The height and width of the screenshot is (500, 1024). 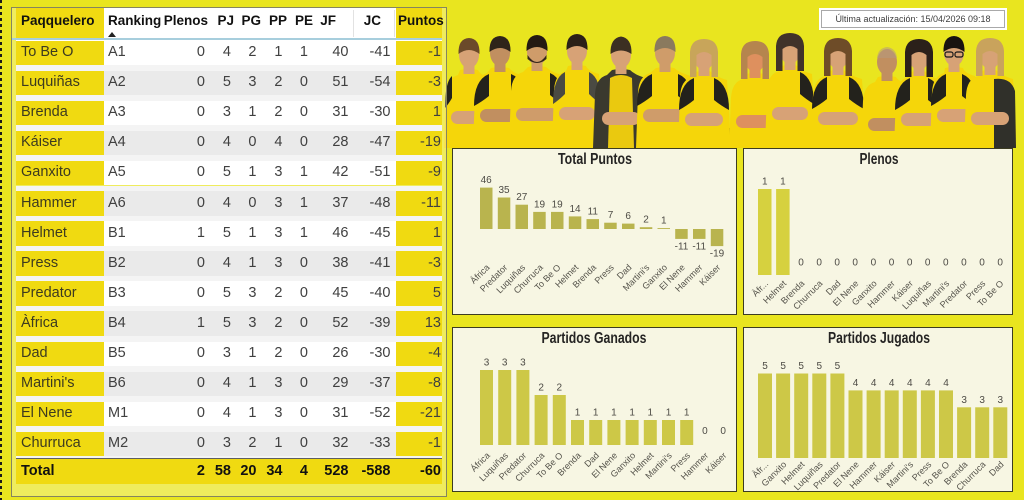 What do you see at coordinates (715, 462) in the screenshot?
I see `svg-text: Káiser` at bounding box center [715, 462].